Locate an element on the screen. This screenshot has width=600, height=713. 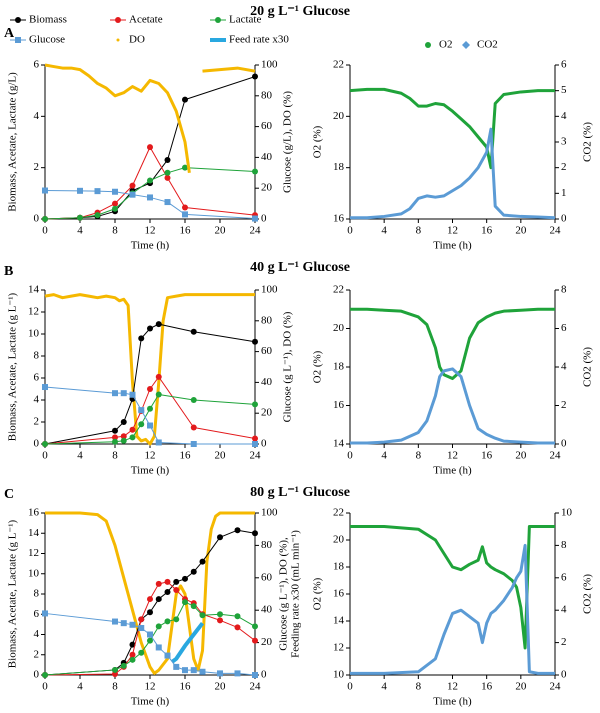
y2-tick-label: 1 is located at coordinates (564, 193).